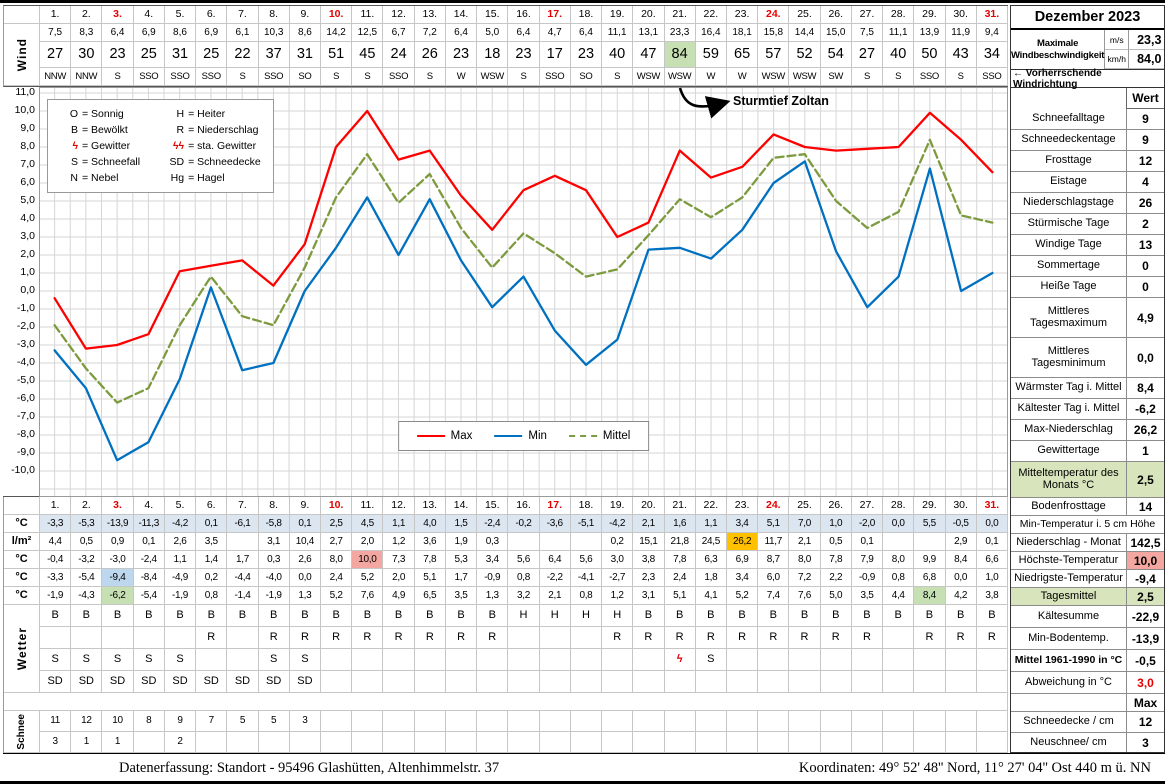  Describe the element at coordinates (680, 660) in the screenshot. I see `weather-code-cell: ϟ` at that location.